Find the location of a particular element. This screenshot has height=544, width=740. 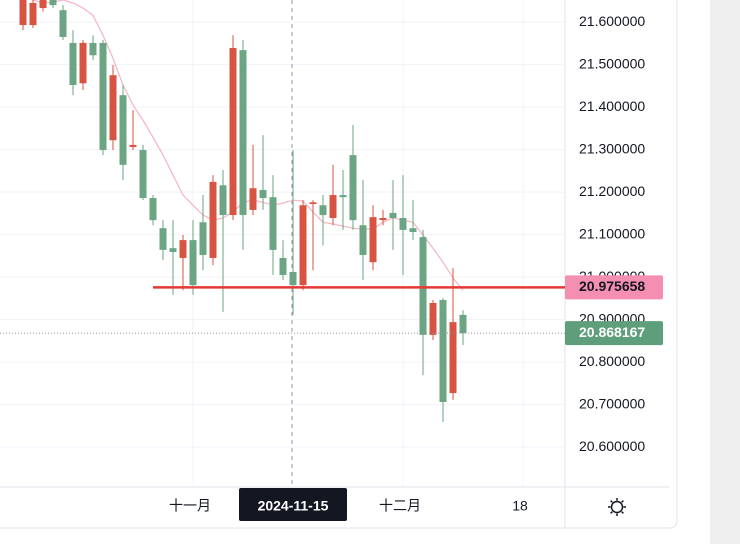

crosshair-label-bg is located at coordinates (293, 504).